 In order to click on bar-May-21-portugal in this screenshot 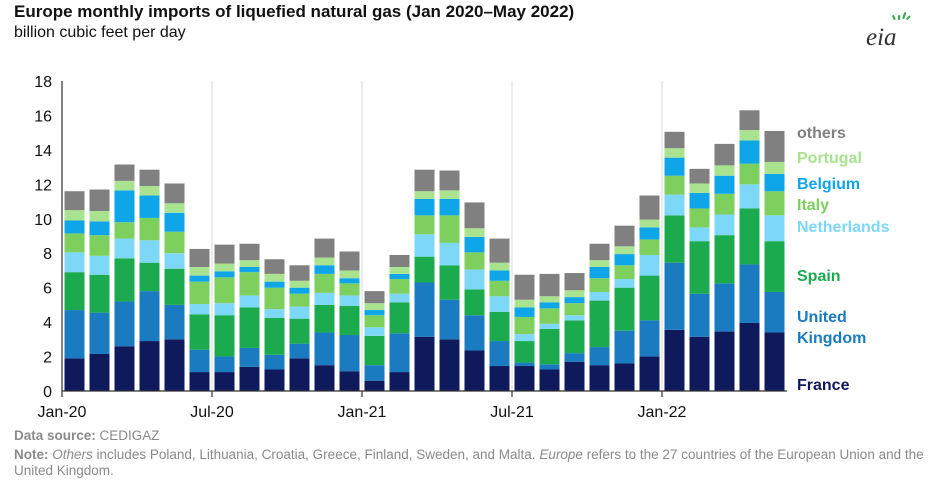, I will do `click(474, 232)`.